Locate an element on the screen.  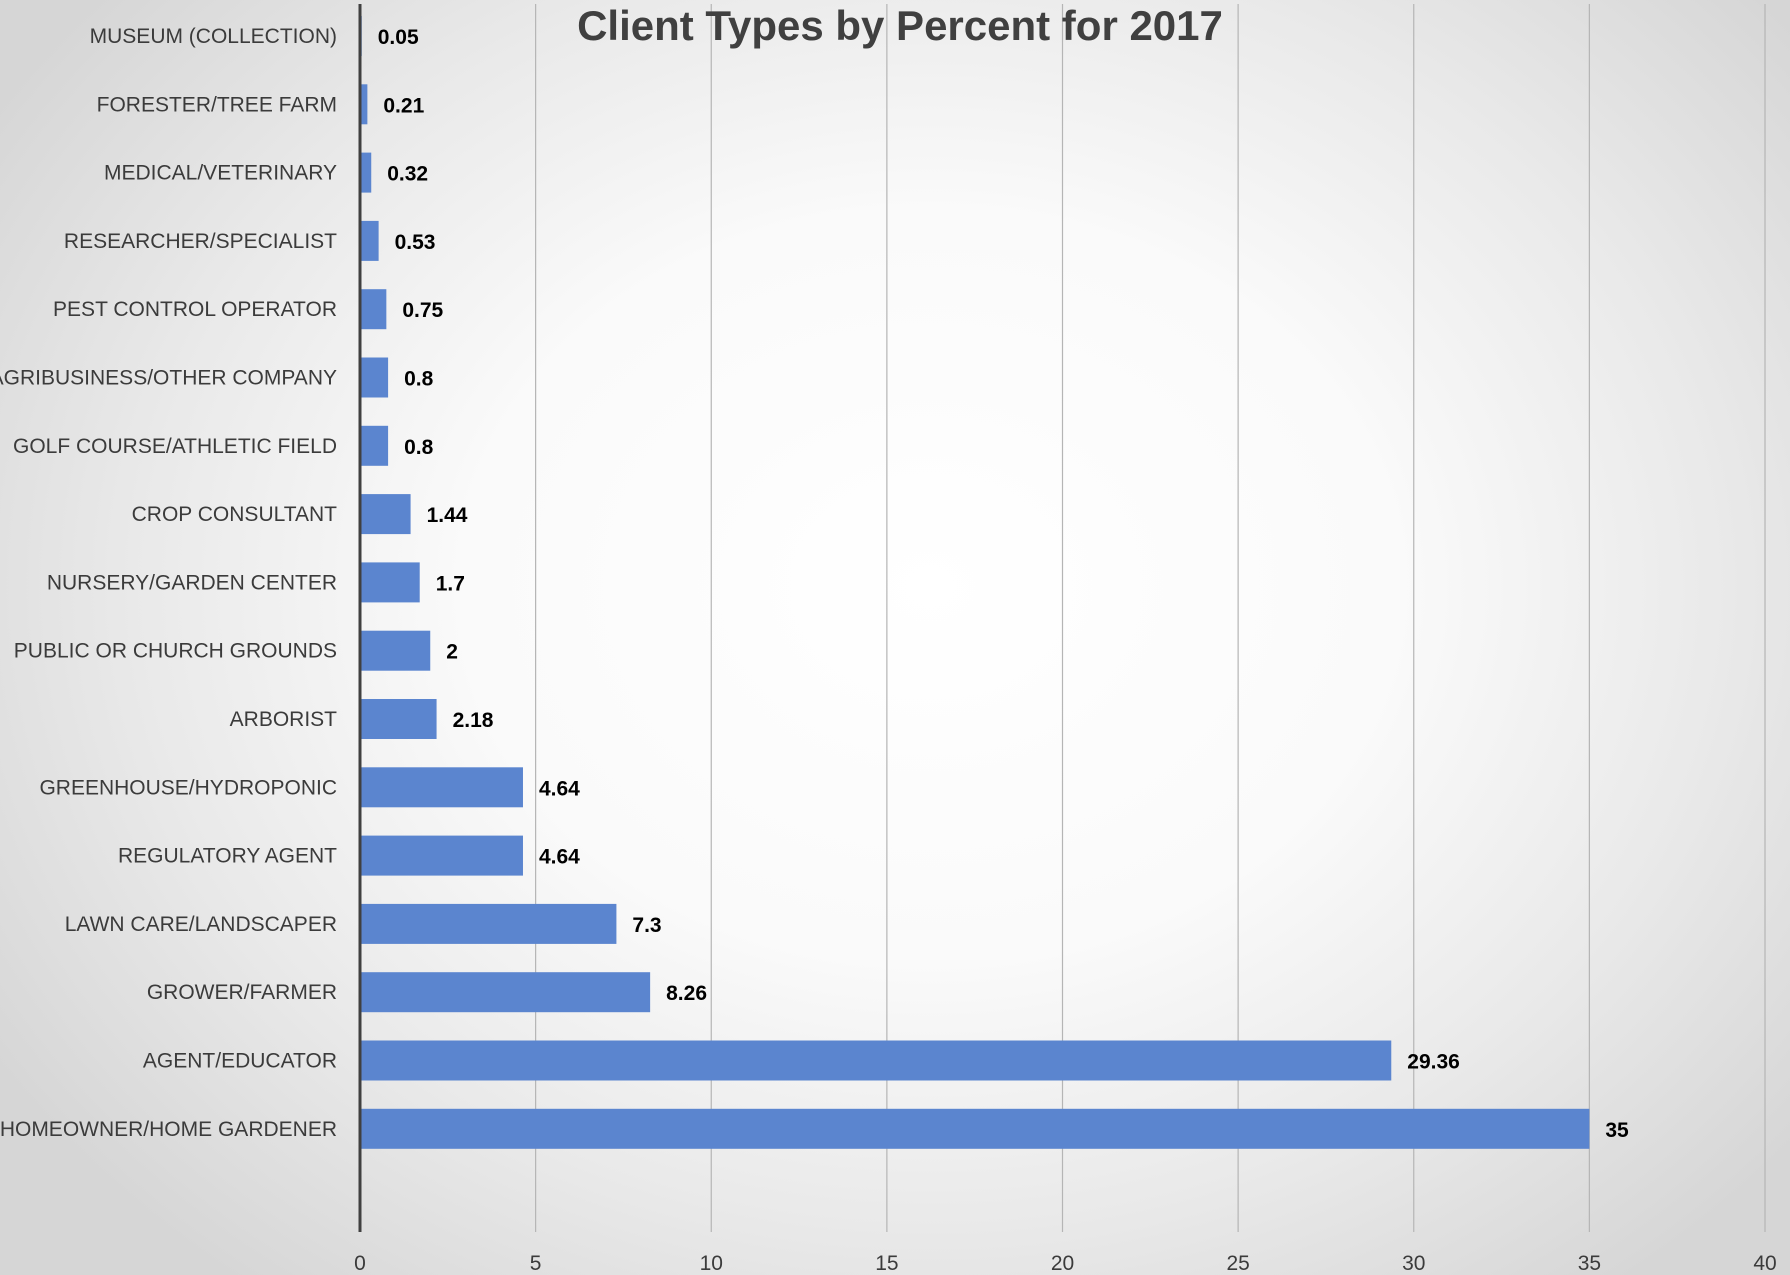
category-label: LAWN CARE/LANDSCAPER is located at coordinates (201, 924).